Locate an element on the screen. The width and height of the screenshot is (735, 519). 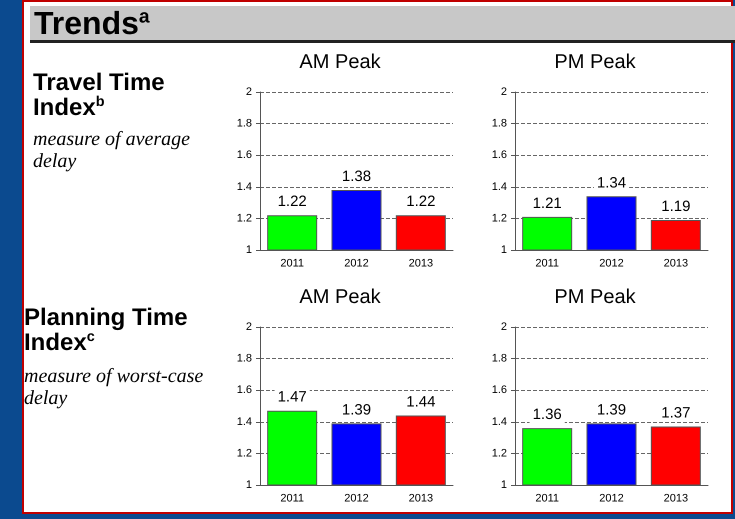
data-label: 1.47 is located at coordinates (292, 397).